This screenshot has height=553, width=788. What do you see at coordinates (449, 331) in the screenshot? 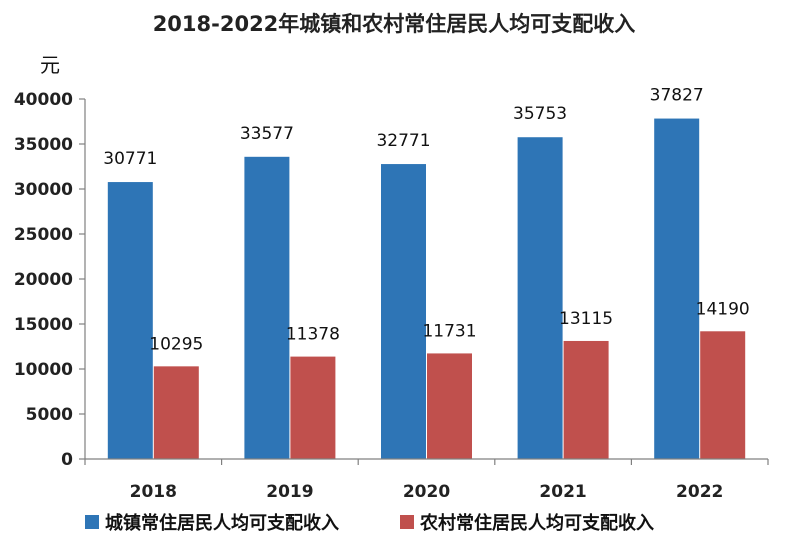
I see `data-label: 11731` at bounding box center [449, 331].